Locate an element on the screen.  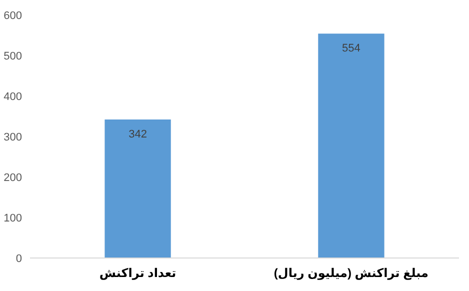
x-tick-label: مبلغ تراکنش (میلیون ریال) is located at coordinates (351, 273).